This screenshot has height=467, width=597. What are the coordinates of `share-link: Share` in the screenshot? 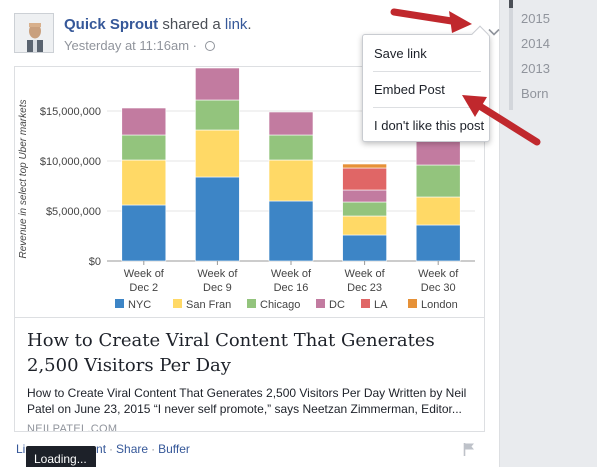 It's located at (132, 449).